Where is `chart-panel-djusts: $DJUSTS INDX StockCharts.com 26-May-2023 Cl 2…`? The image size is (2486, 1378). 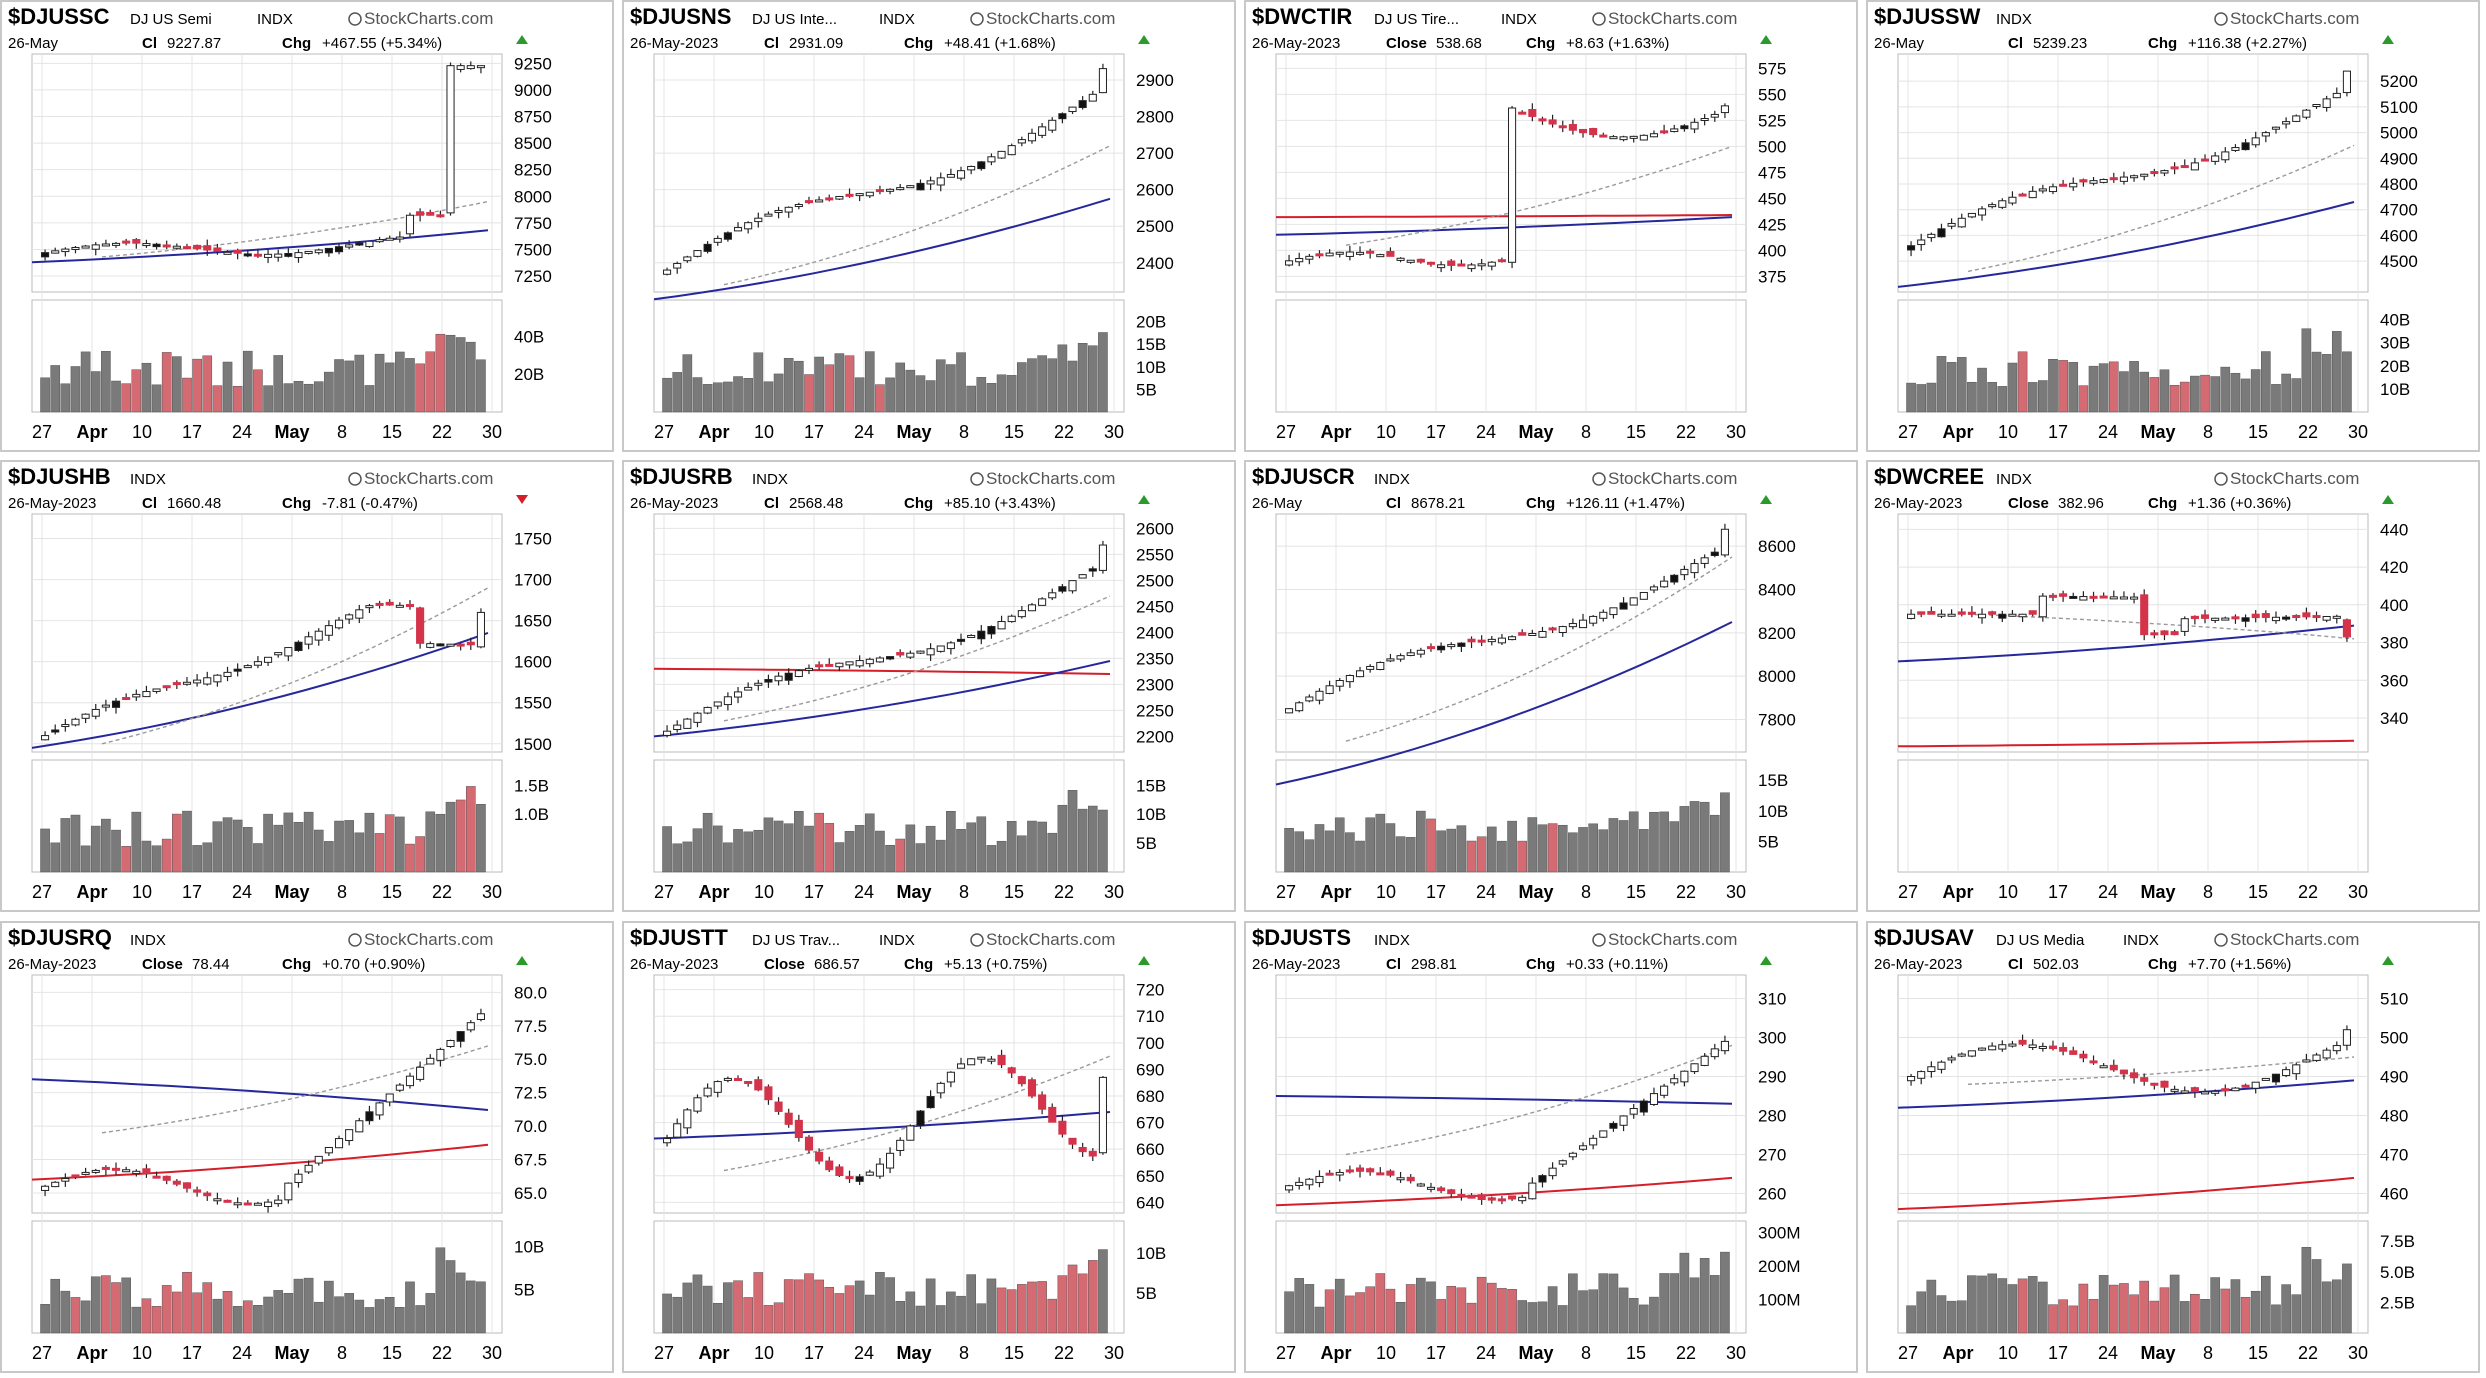 chart-panel-djusts: $DJUSTS INDX StockCharts.com 26-May-2023 Cl 2… is located at coordinates (1551, 1147).